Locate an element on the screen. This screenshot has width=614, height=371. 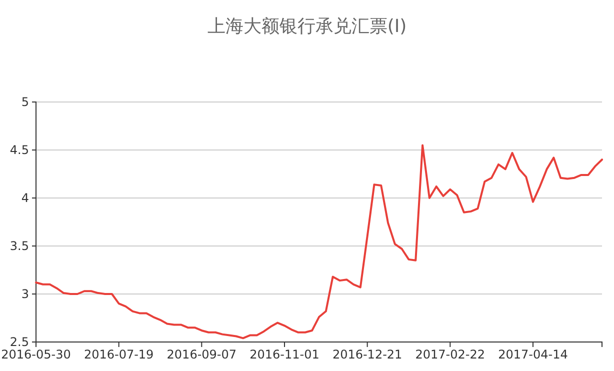
x-tick-label: 2016-11-01 is located at coordinates (285, 355).